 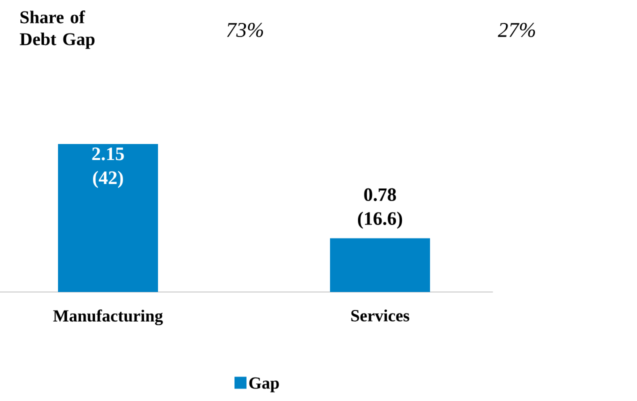 I want to click on data-label: 0.78 (16.6), so click(x=380, y=208).